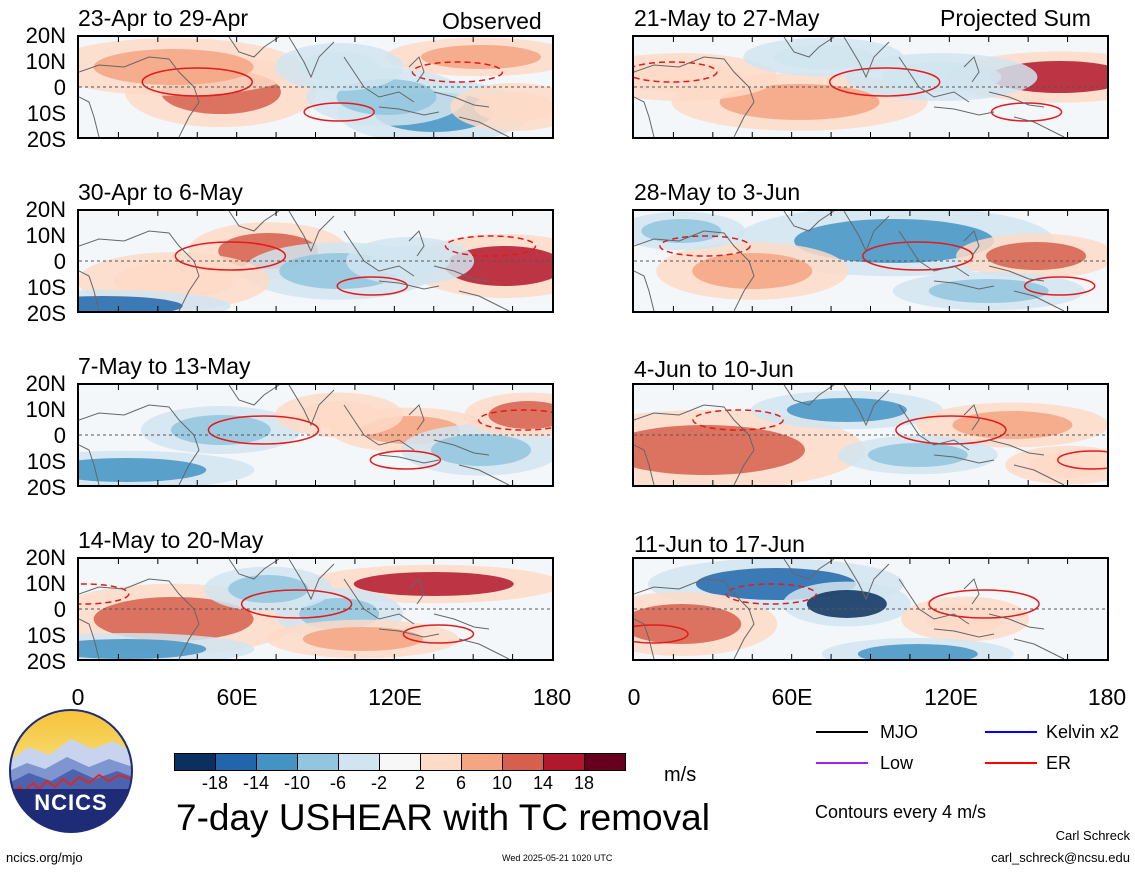 This screenshot has width=1135, height=872. Describe the element at coordinates (44, 857) in the screenshot. I see `footer-url: ncics.org/mjo` at that location.